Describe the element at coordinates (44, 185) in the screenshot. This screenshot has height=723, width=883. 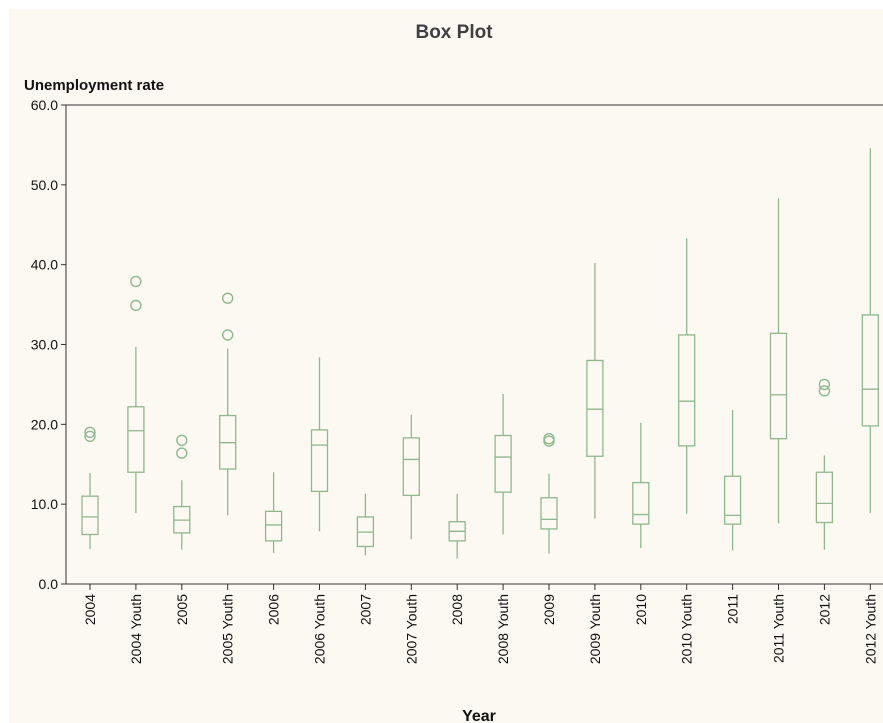
I see `y-tick-label: 50.0` at that location.